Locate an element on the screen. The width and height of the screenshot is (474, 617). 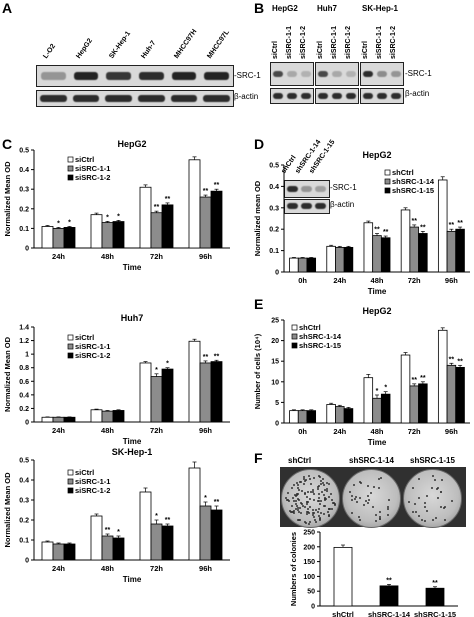
x-tick-label: 48h is located at coordinates (377, 431).